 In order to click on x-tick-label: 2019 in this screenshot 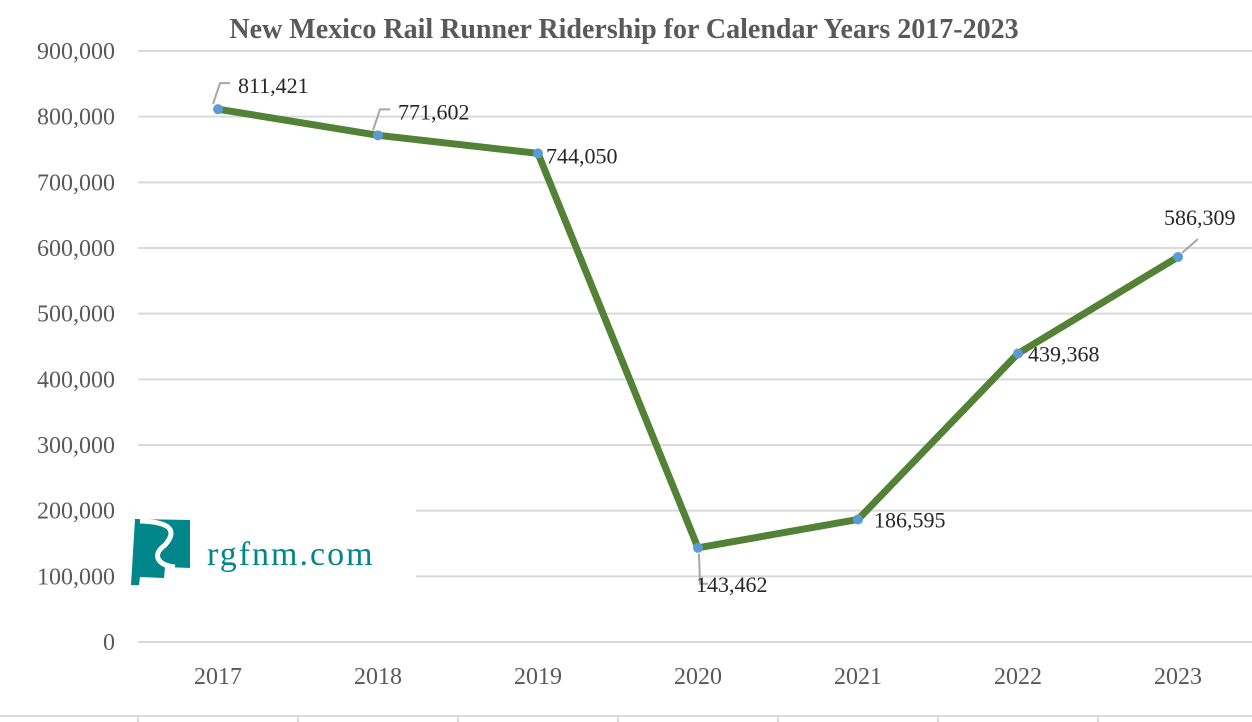, I will do `click(538, 677)`.